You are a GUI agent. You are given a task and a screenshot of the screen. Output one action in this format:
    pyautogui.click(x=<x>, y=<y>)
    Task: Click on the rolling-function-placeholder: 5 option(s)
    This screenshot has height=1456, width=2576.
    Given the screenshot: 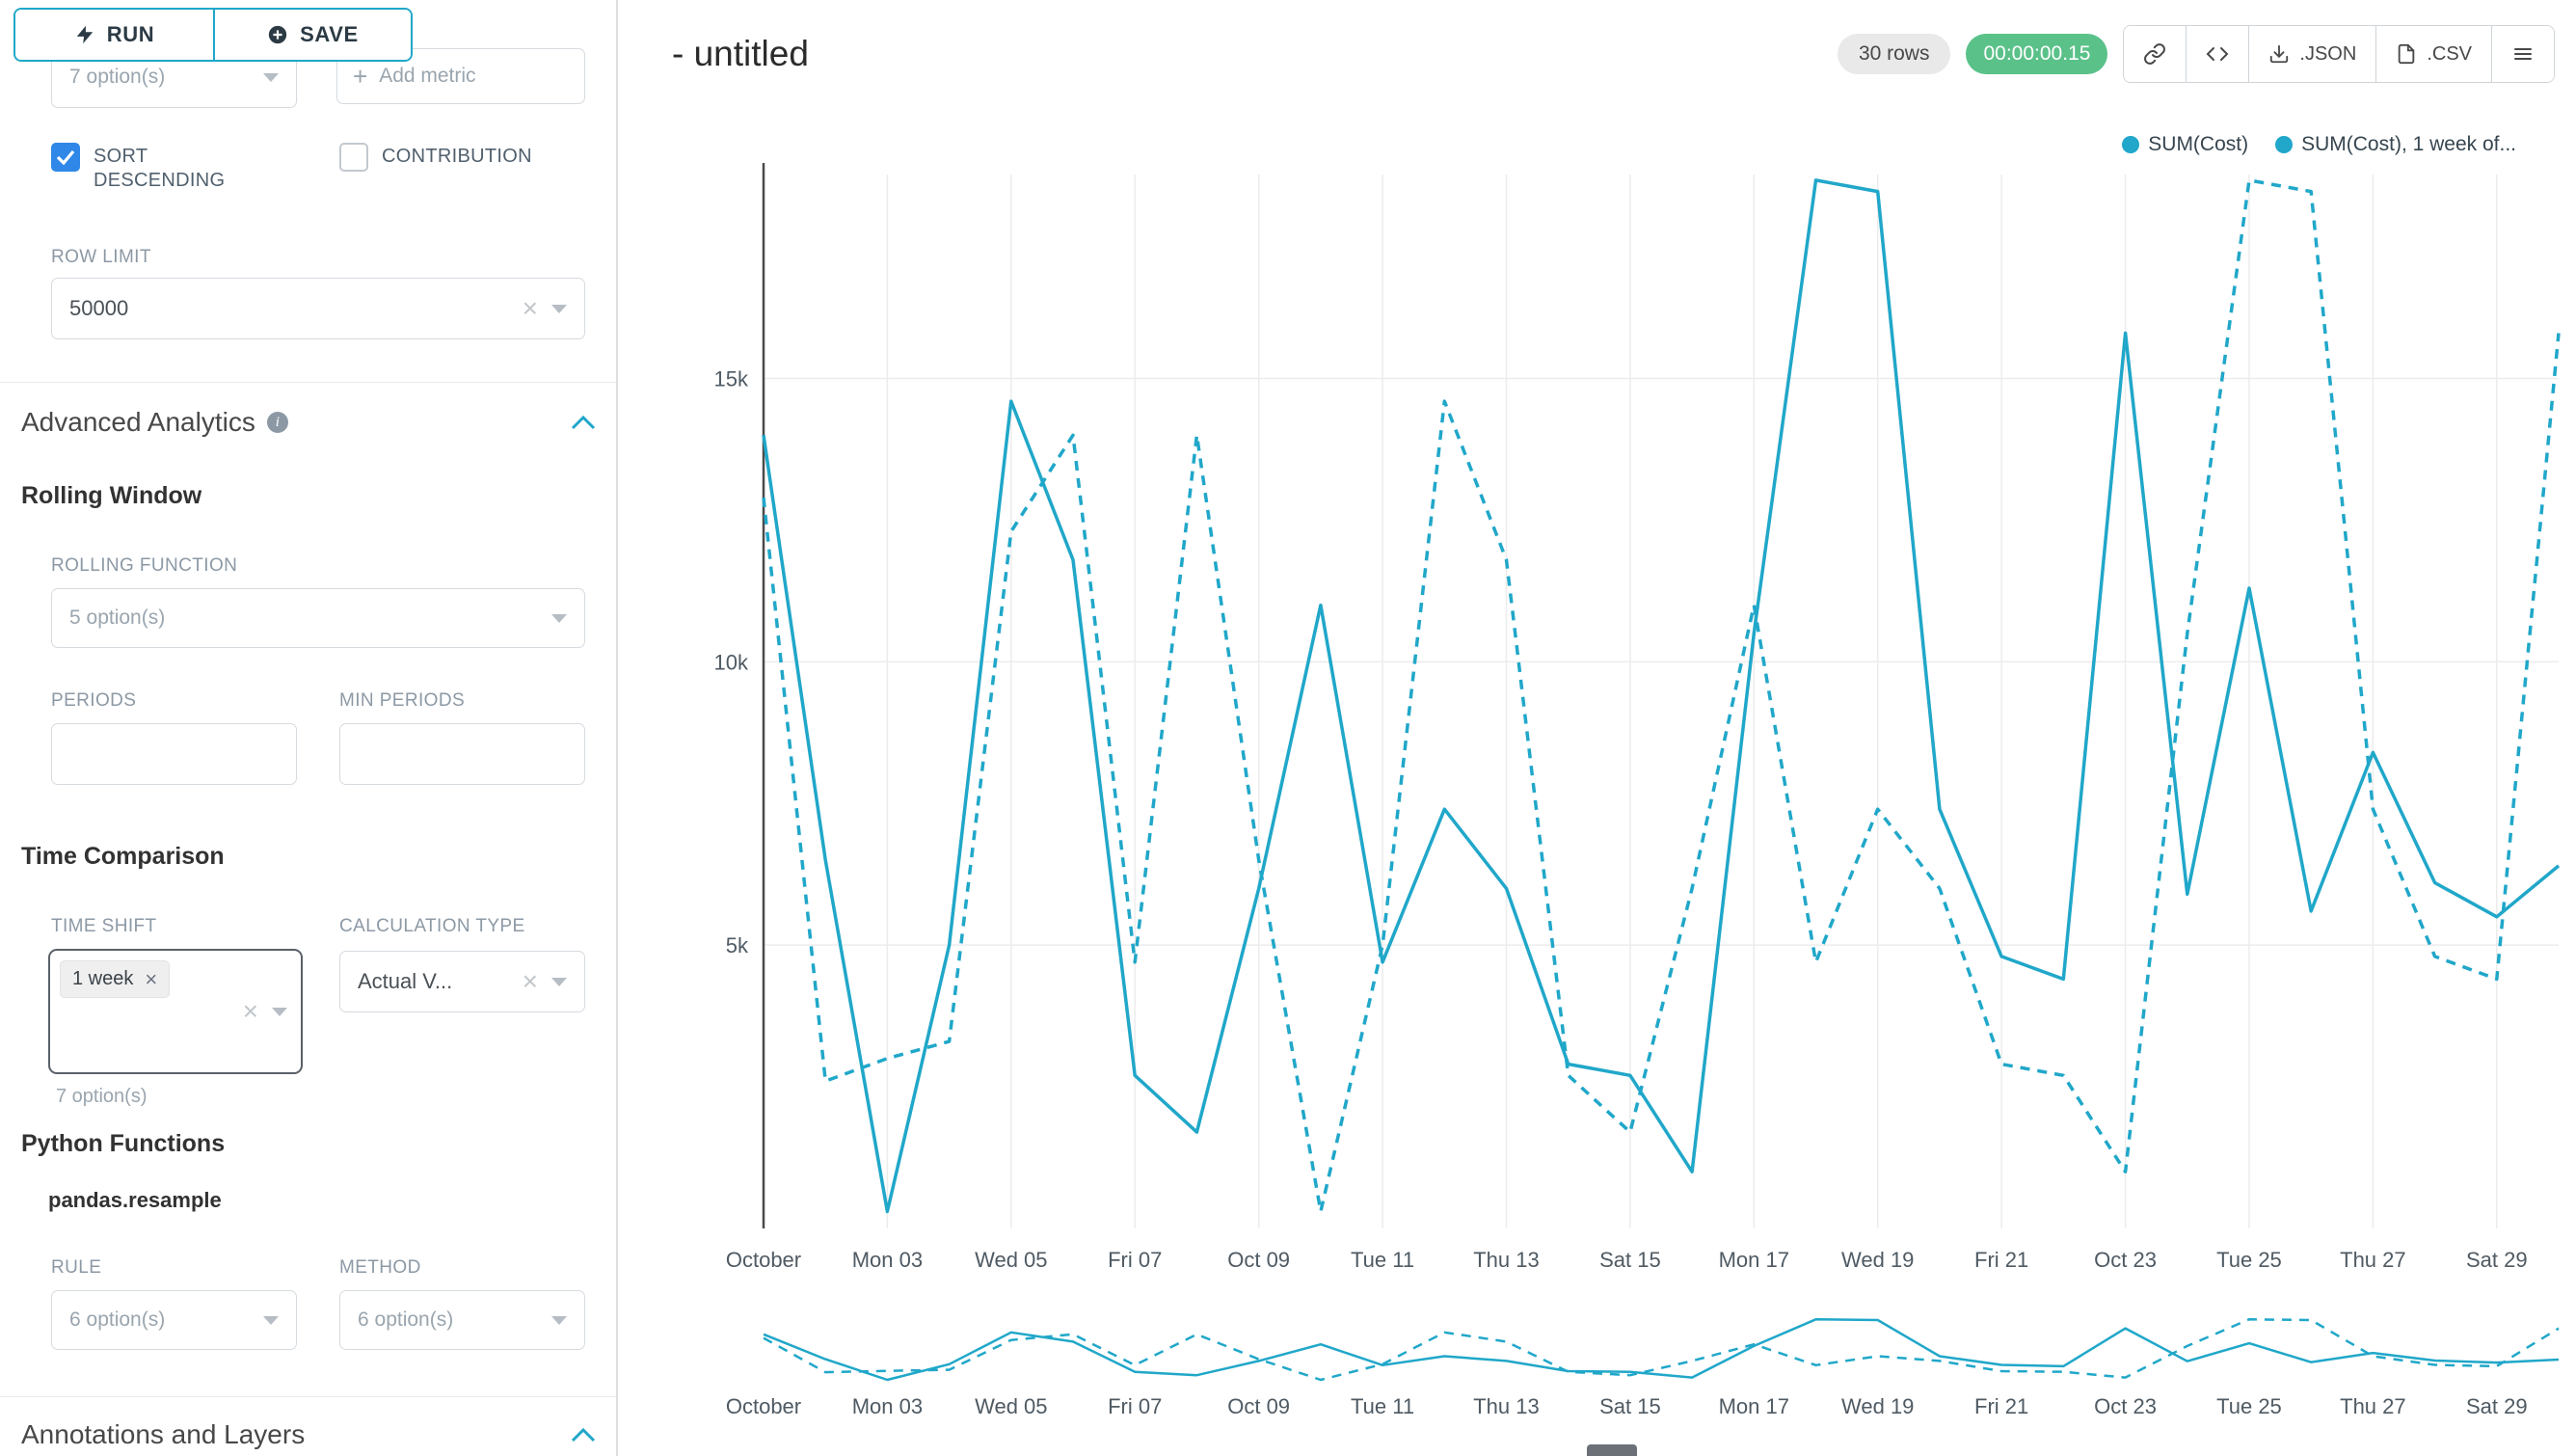 What is the action you would take?
    pyautogui.click(x=118, y=618)
    